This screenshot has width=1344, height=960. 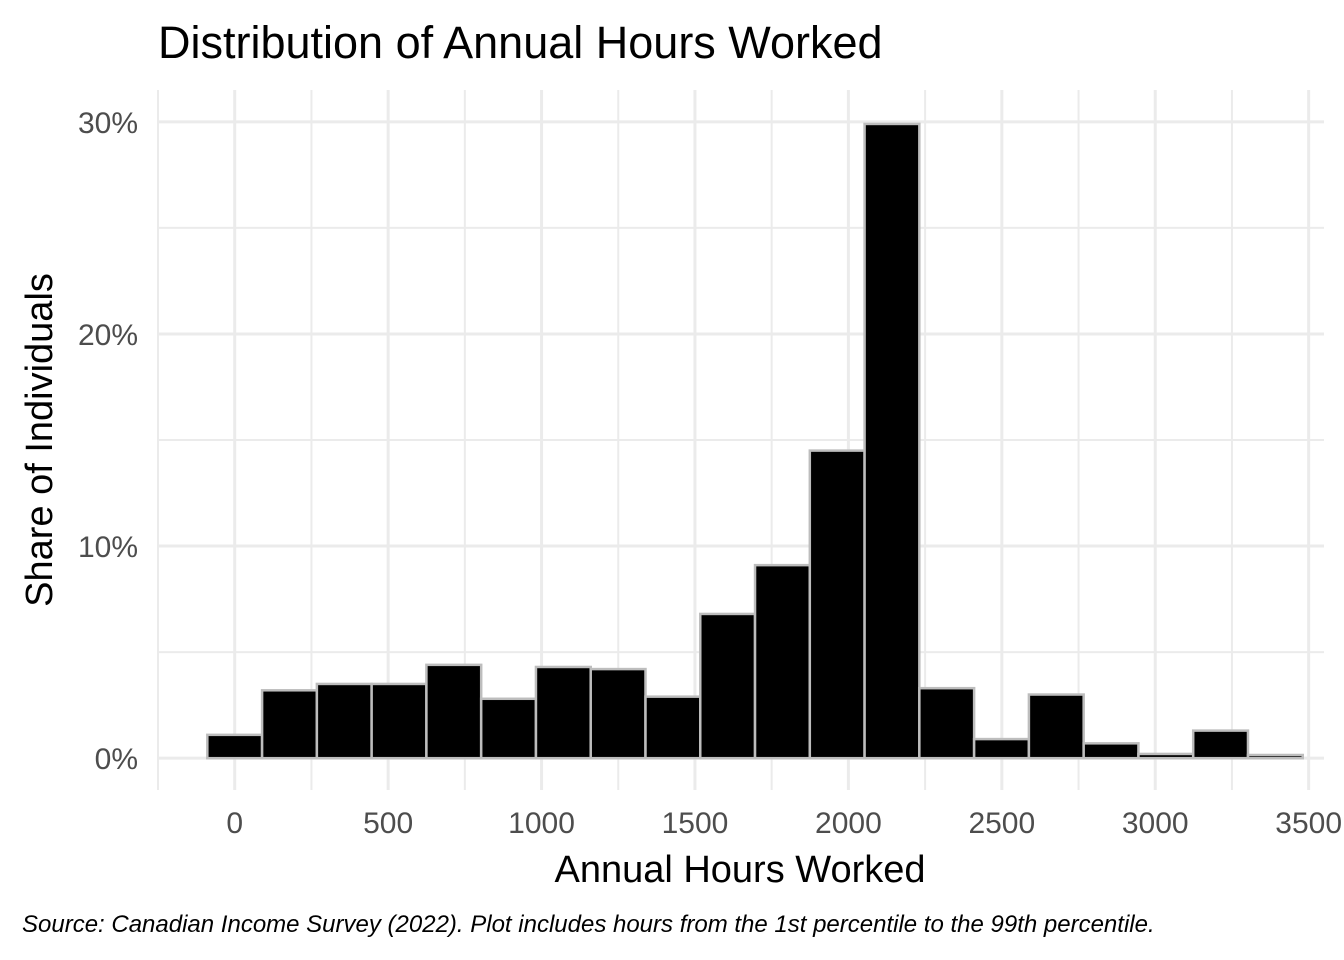 I want to click on x-axis-title: Annual Hours Worked, so click(x=739, y=870).